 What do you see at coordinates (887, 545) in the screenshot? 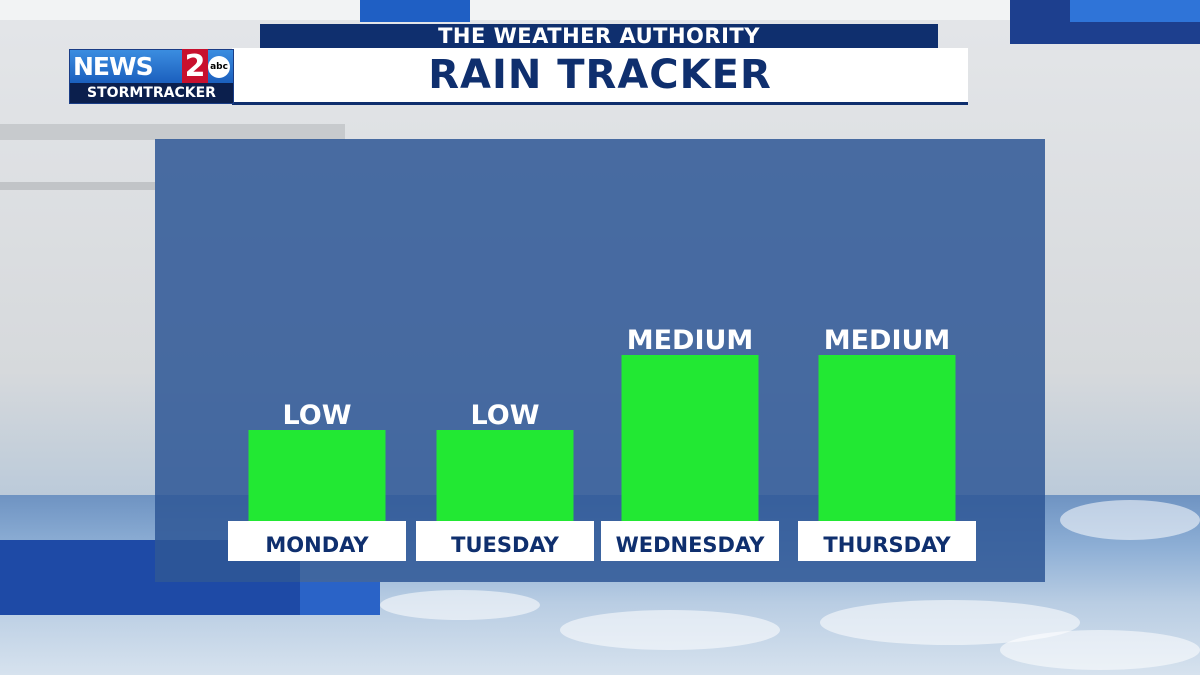
I see `category-label-thursday: THURSDAY` at bounding box center [887, 545].